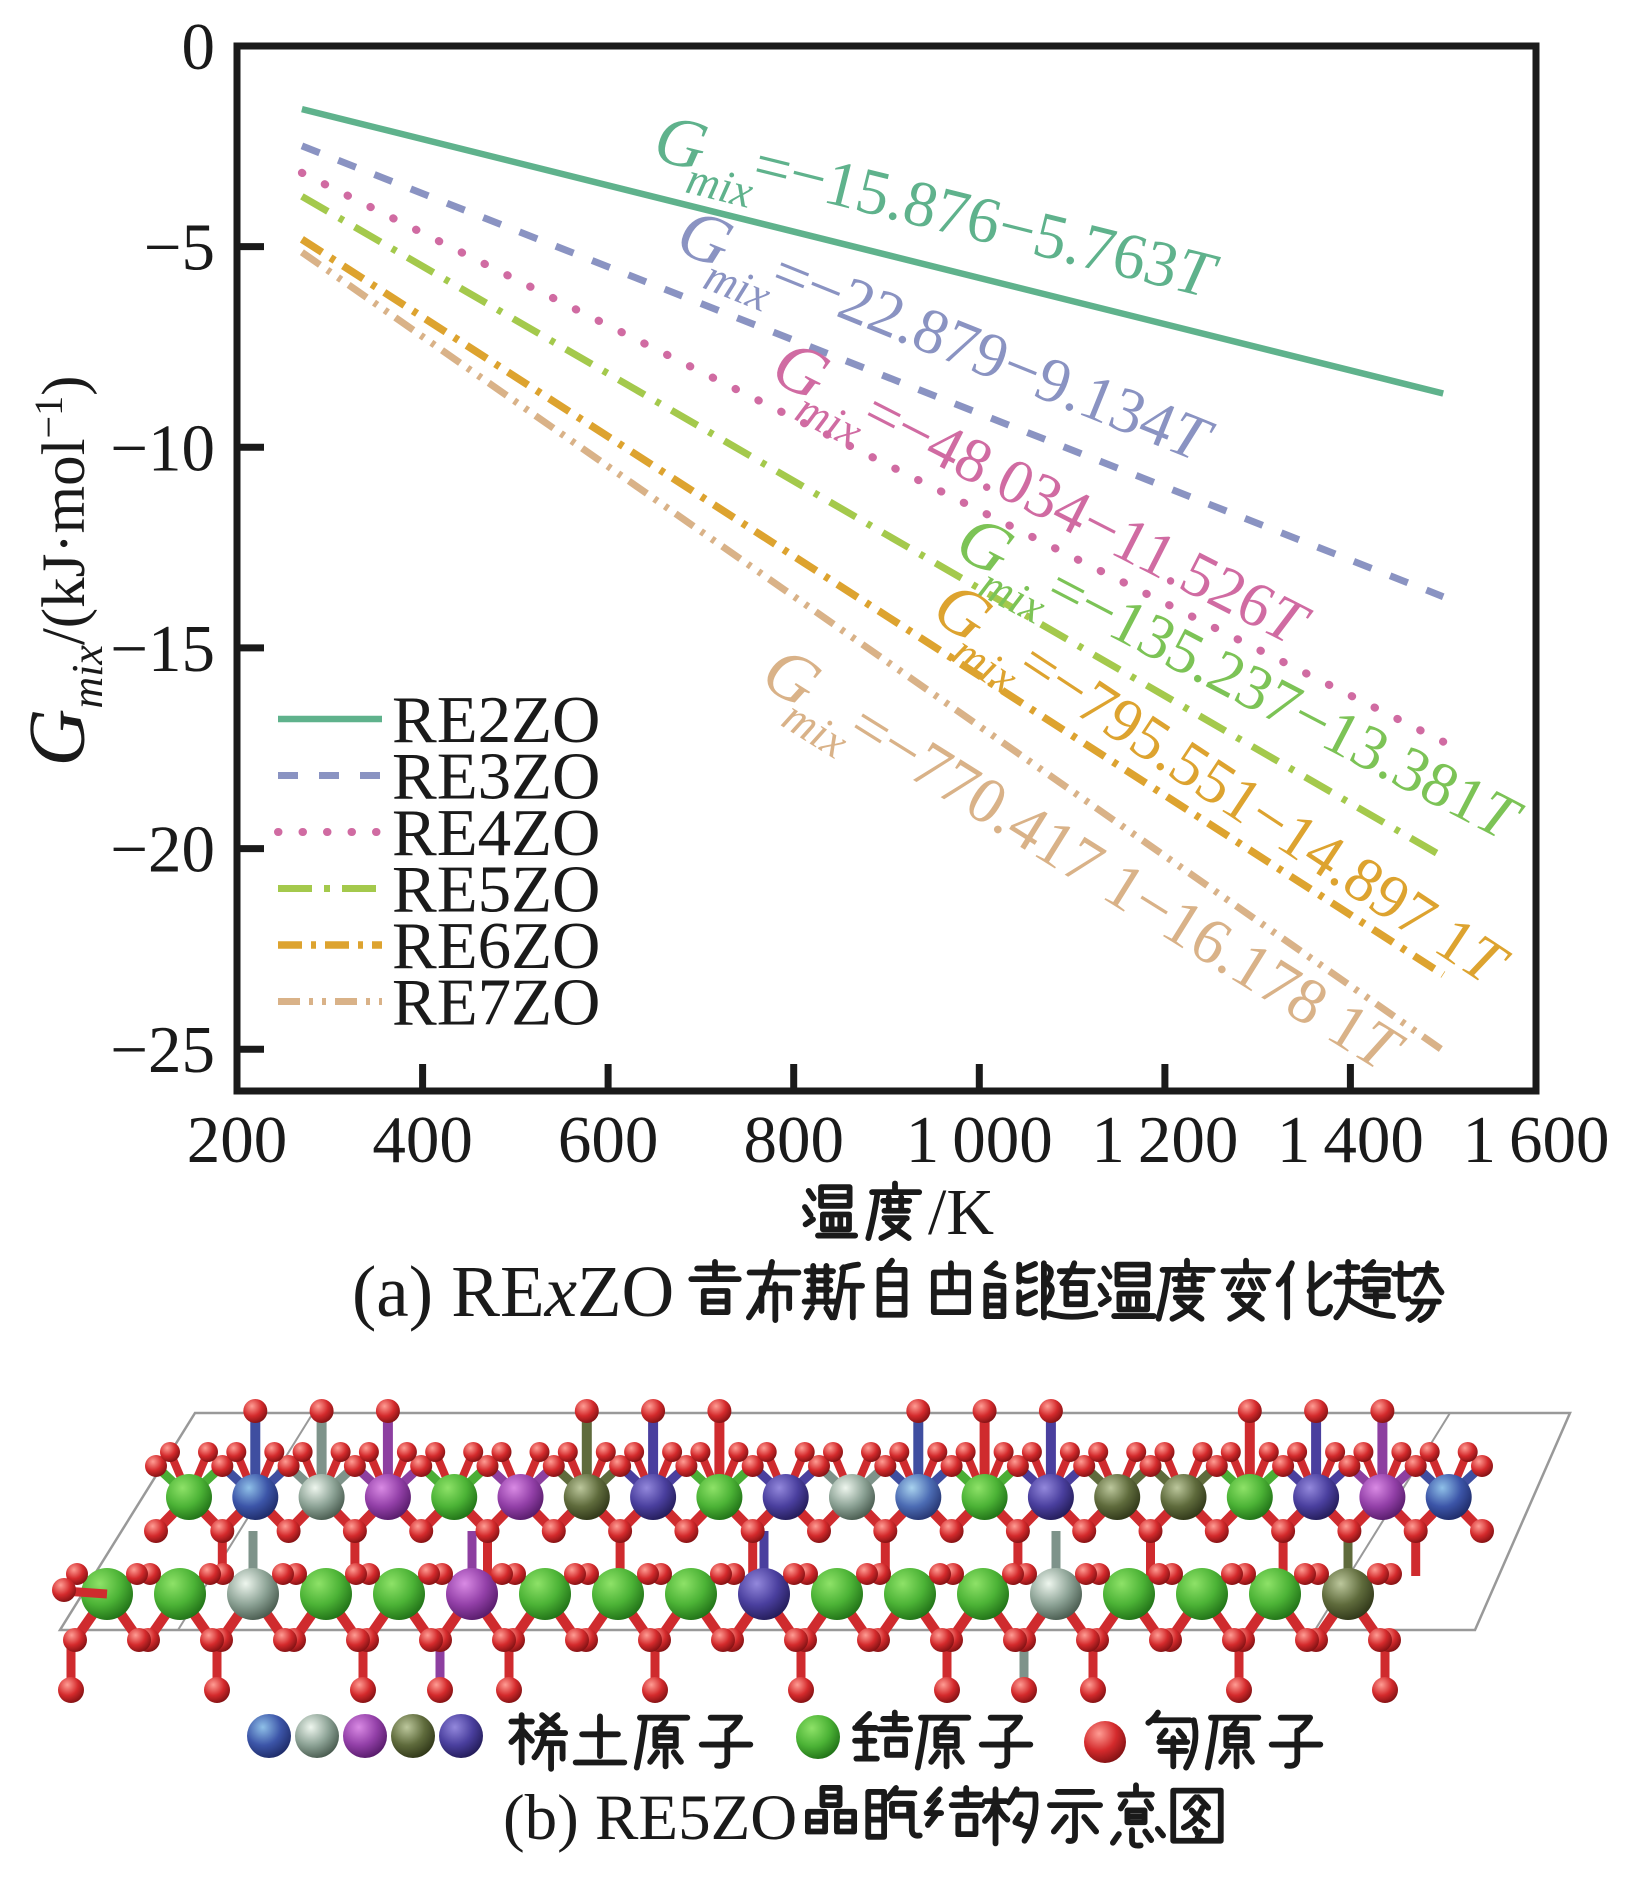  I want to click on svg-text: −15, so click(162, 649).